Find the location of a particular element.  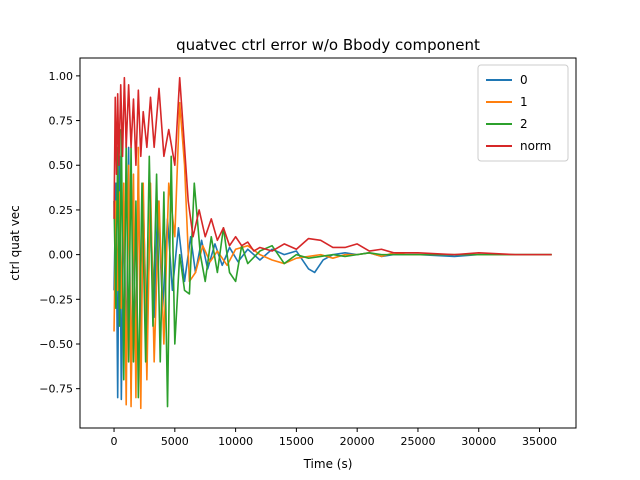

x-tick-label: 10000 is located at coordinates (235, 441).